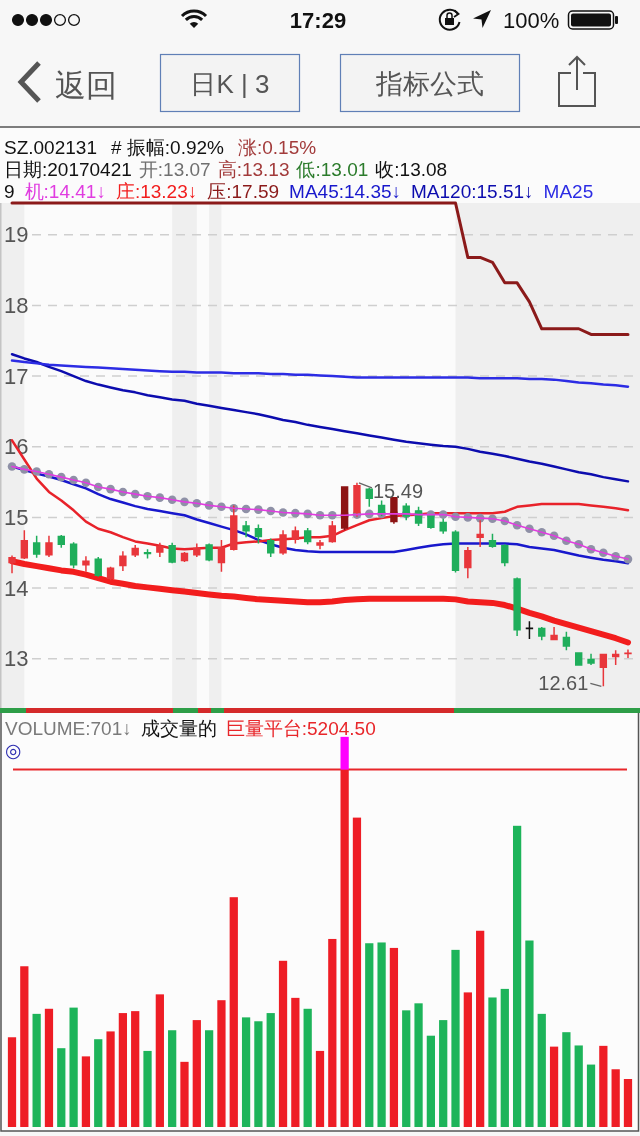 The image size is (640, 1136). What do you see at coordinates (156, 191) in the screenshot?
I see `legend-item: 庄:13.23↓` at bounding box center [156, 191].